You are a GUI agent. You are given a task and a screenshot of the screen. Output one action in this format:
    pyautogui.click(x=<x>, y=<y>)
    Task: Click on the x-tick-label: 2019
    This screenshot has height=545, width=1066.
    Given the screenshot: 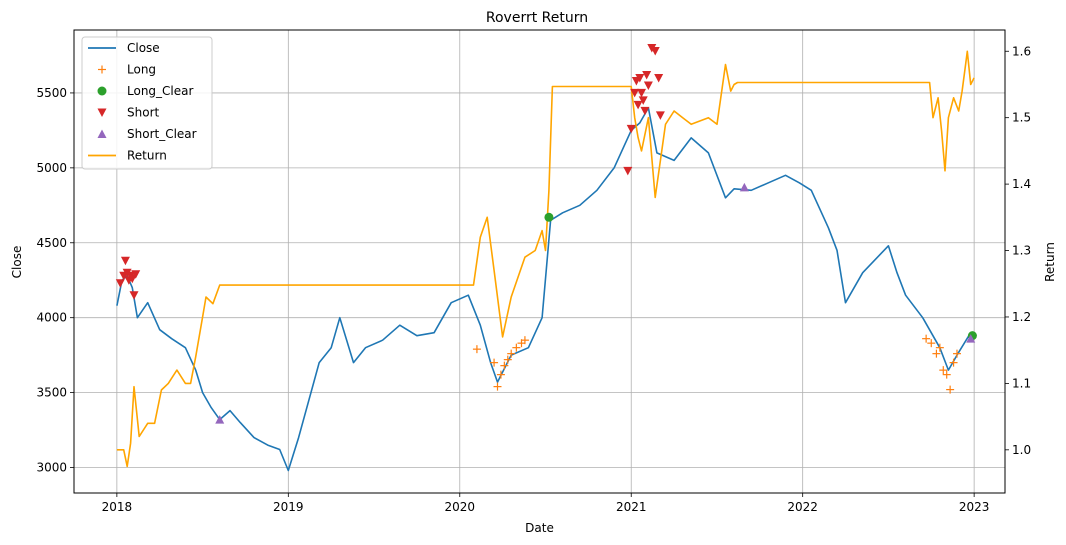 What is the action you would take?
    pyautogui.click(x=288, y=507)
    